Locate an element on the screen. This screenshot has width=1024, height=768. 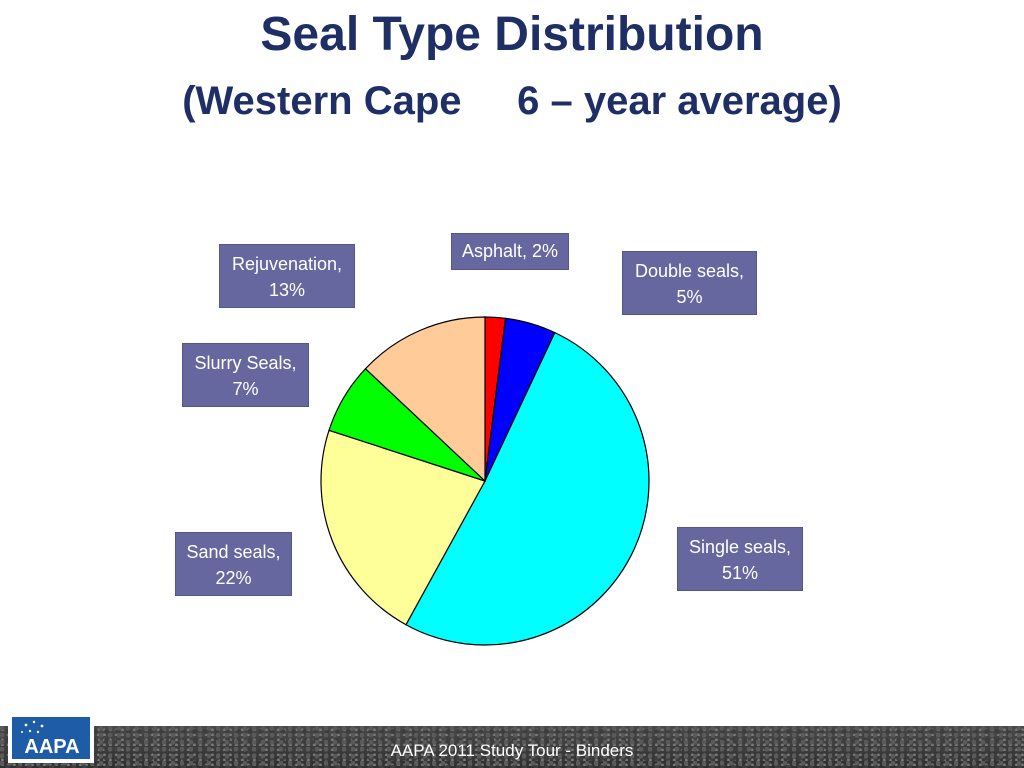
footer-text: AAPA 2011 Study Tour - Binders is located at coordinates (512, 750).